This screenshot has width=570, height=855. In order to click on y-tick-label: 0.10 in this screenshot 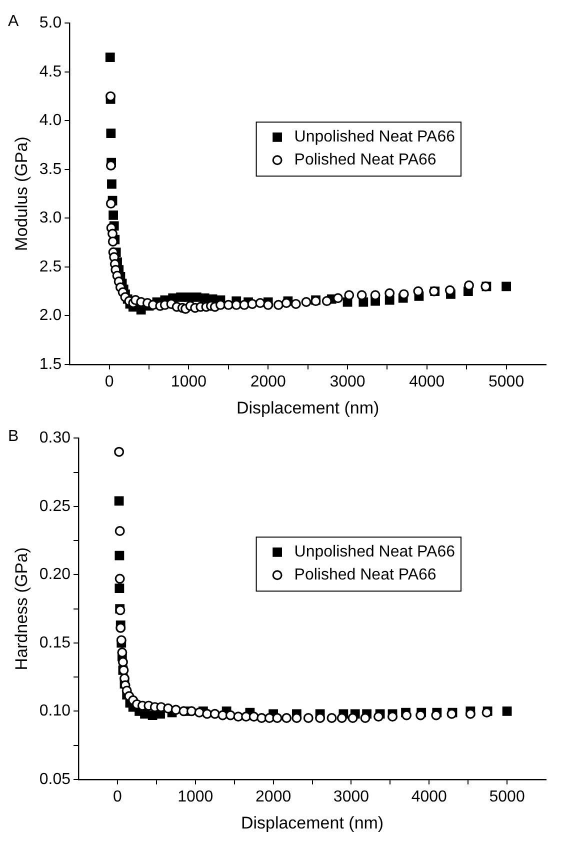, I will do `click(55, 711)`.